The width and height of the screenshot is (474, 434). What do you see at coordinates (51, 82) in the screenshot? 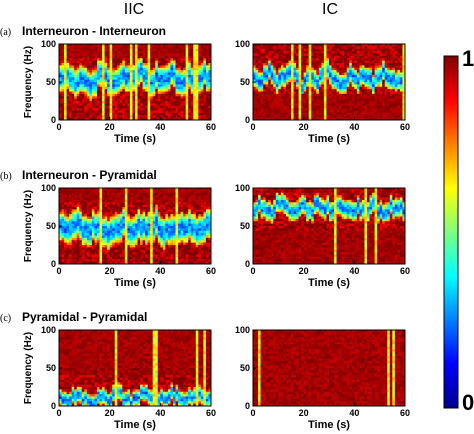
I see `y-tick-label: 50` at bounding box center [51, 82].